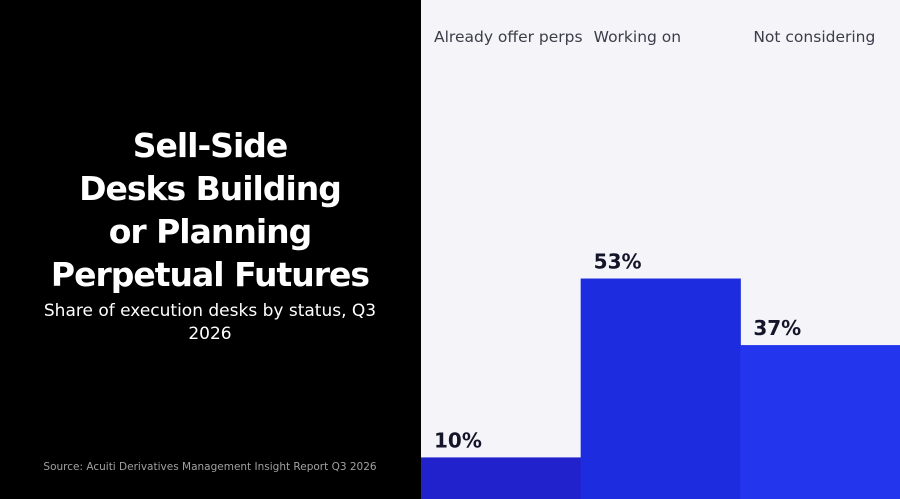 The image size is (900, 499). What do you see at coordinates (210, 145) in the screenshot?
I see `chart-title-line: Sell-Side` at bounding box center [210, 145].